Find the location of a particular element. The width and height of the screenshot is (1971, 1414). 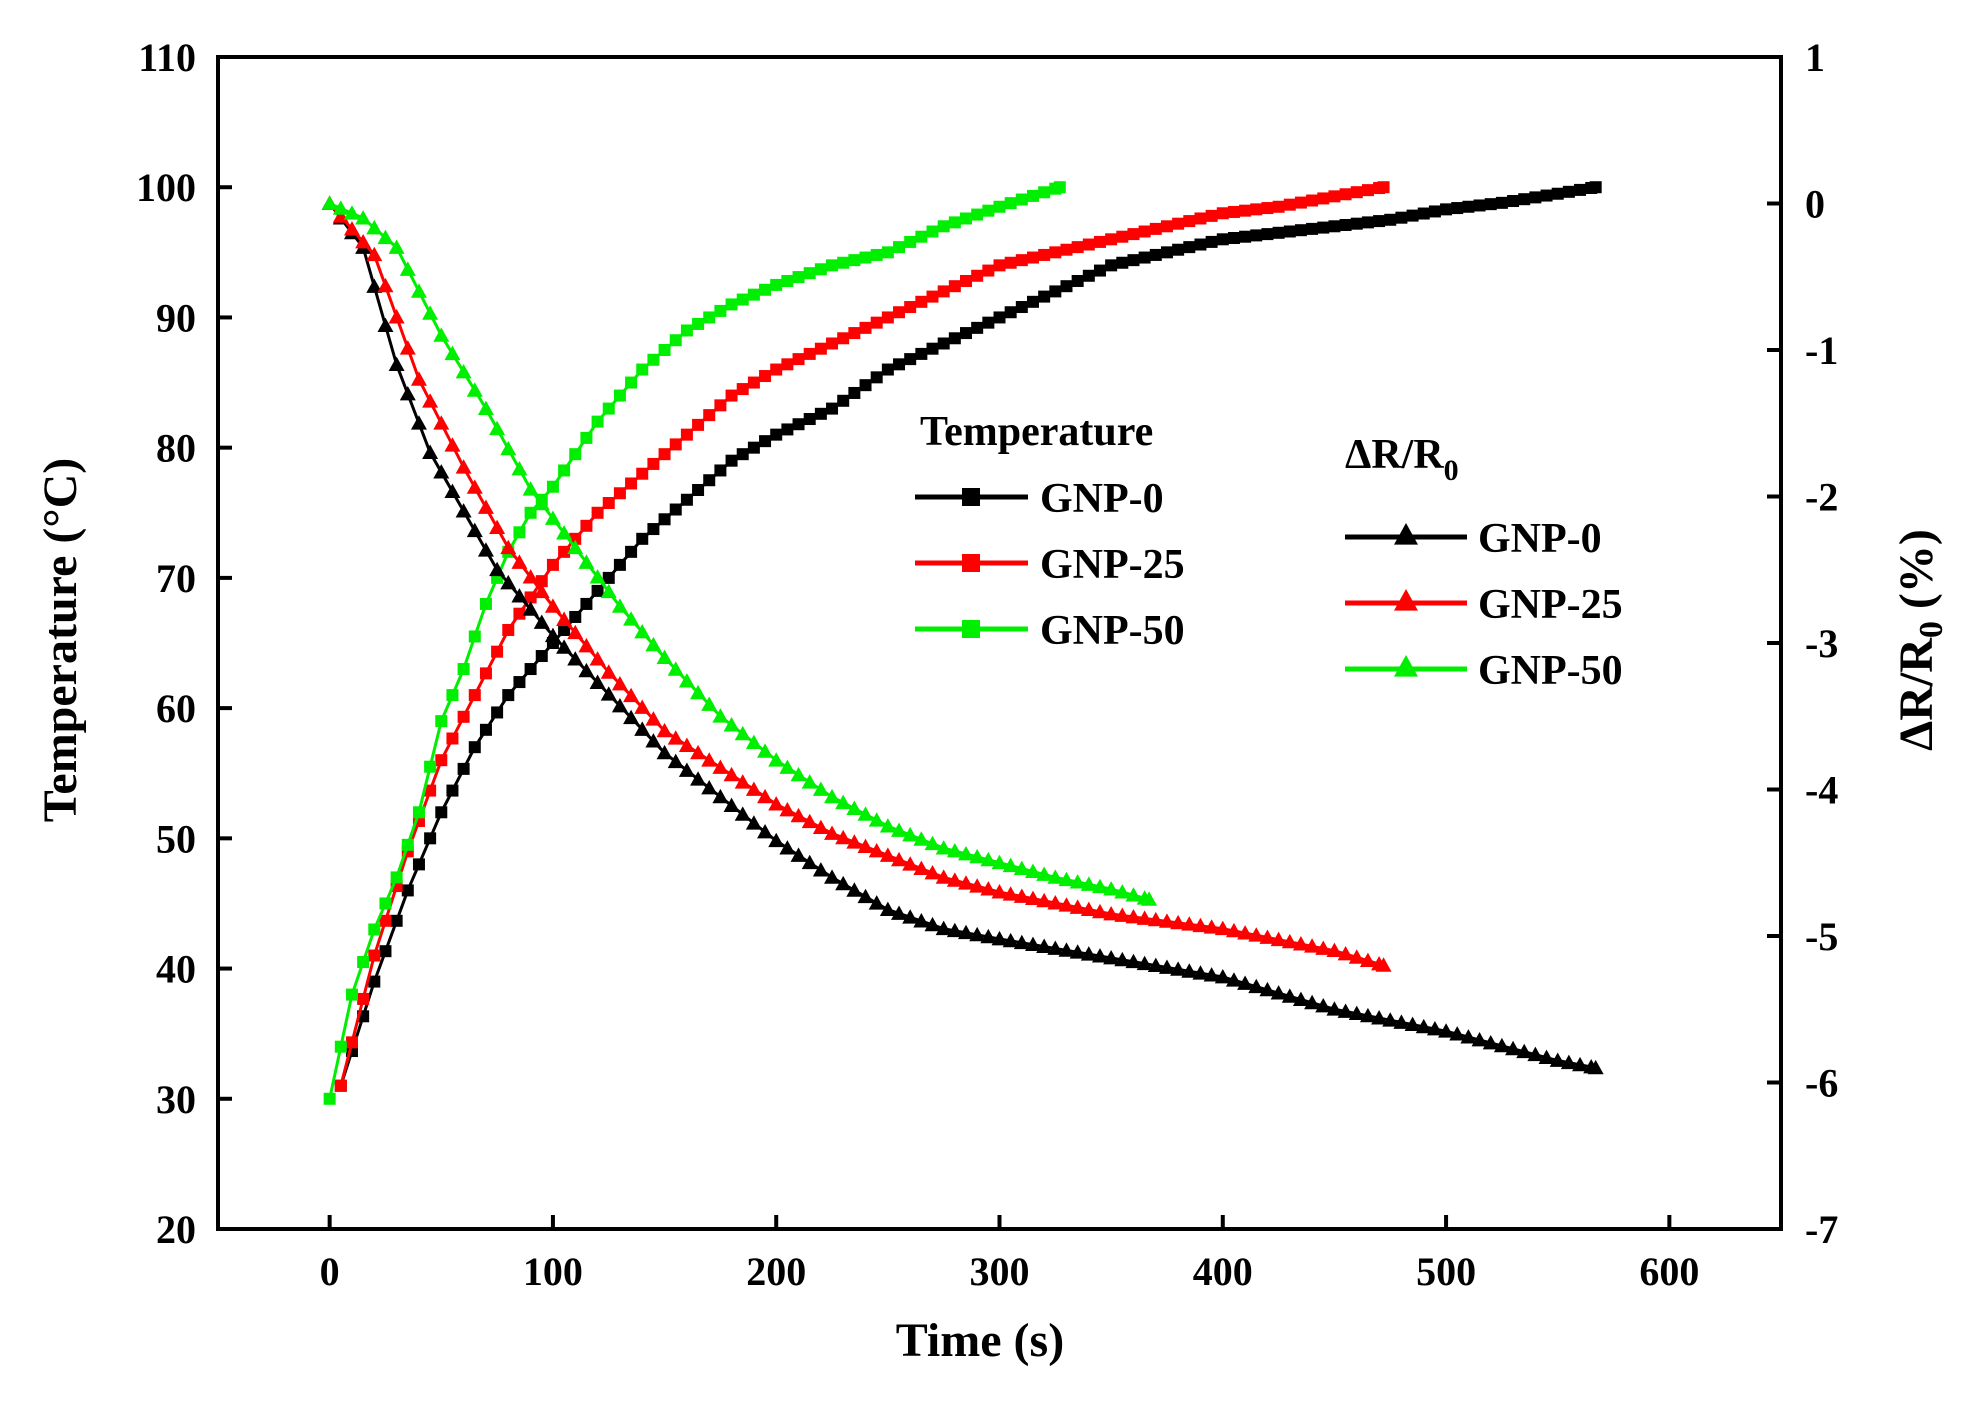

y-left-tick-label: 60 is located at coordinates (176, 708).